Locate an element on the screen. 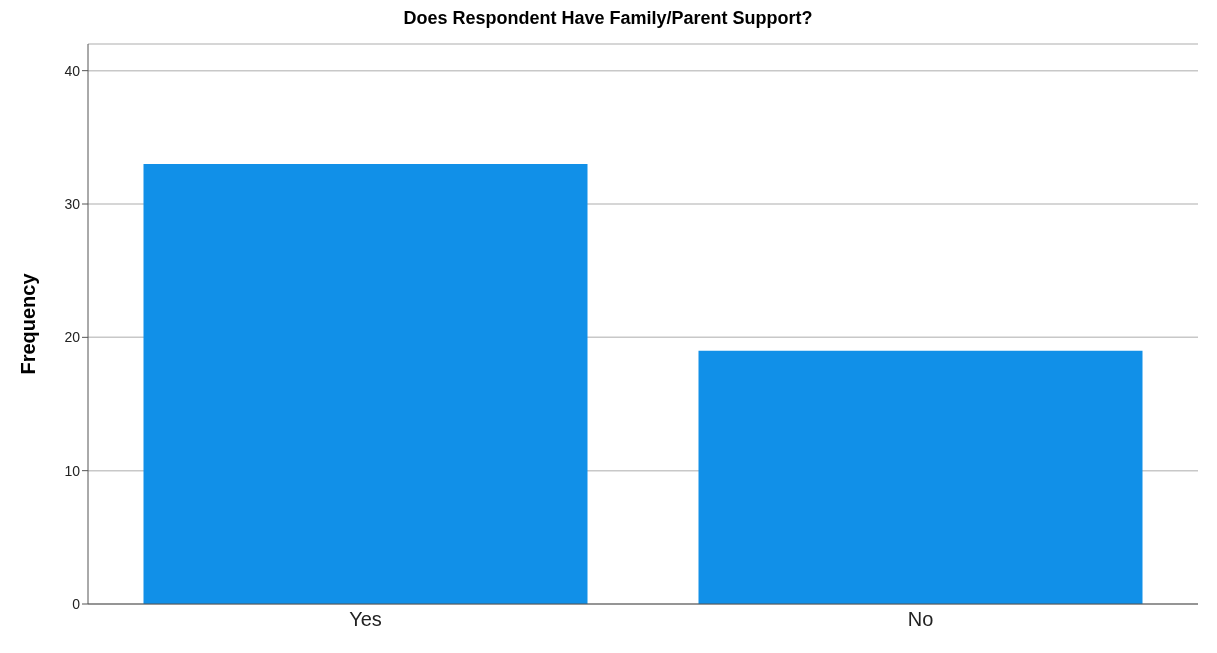  y-axis-title: Frequency is located at coordinates (28, 323).